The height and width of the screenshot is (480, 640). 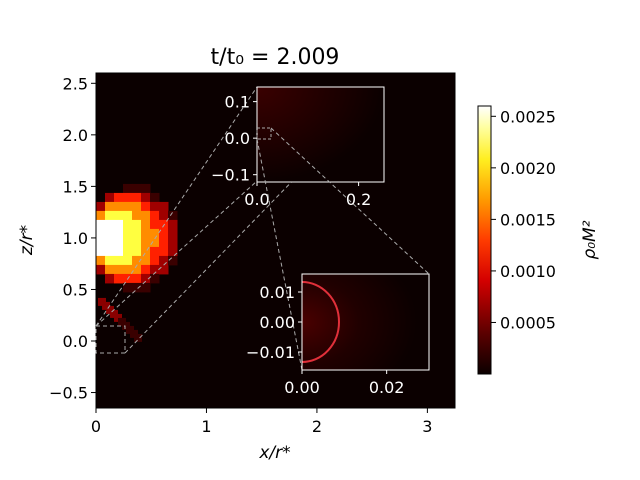 What do you see at coordinates (538, 240) in the screenshot?
I see `colorbar: 0.0005 0.0010 0.0015 0.0020 0.0025 ρ₀M²` at bounding box center [538, 240].